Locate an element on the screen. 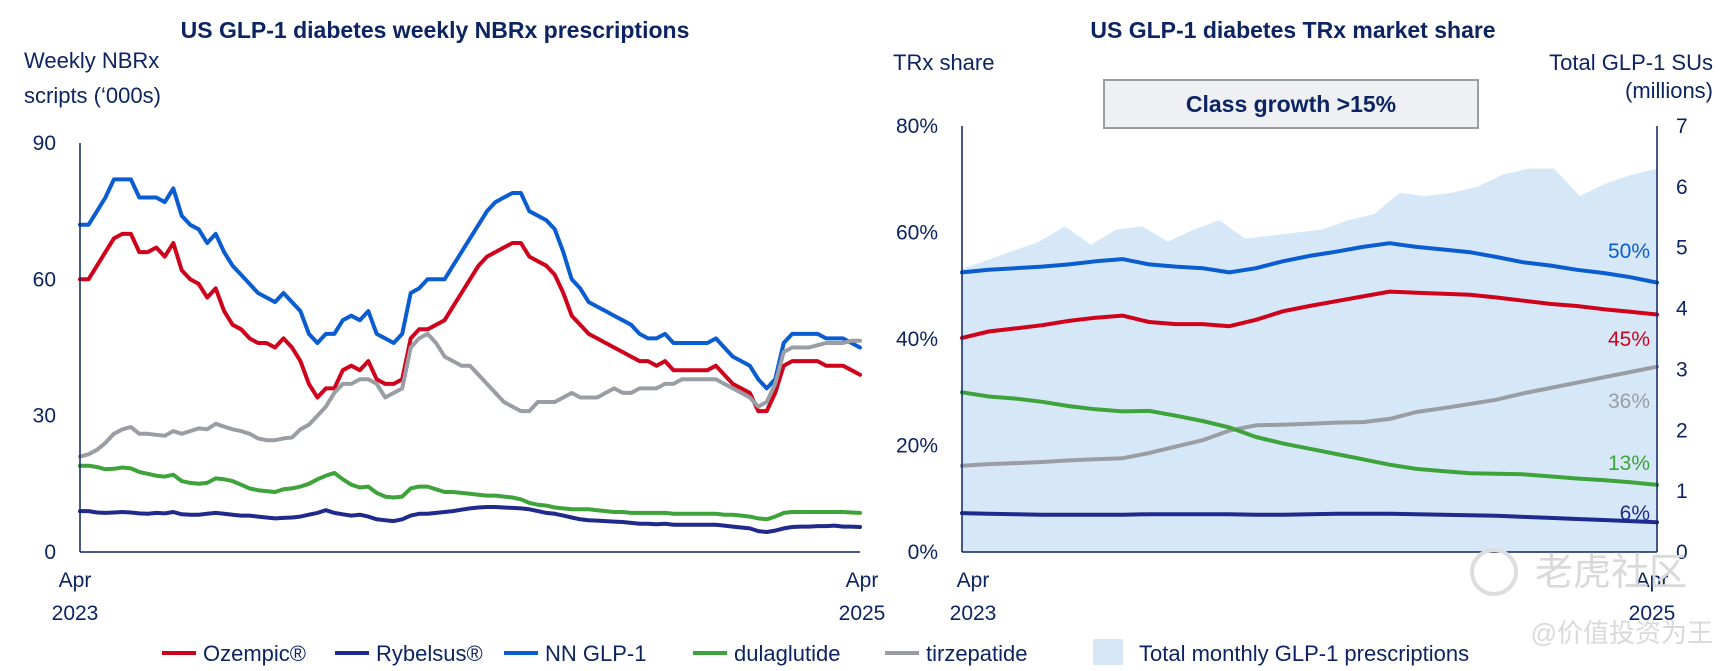 Image resolution: width=1725 pixels, height=671 pixels. left-y-axis-label-line1: Weekly NBRx is located at coordinates (91, 60).